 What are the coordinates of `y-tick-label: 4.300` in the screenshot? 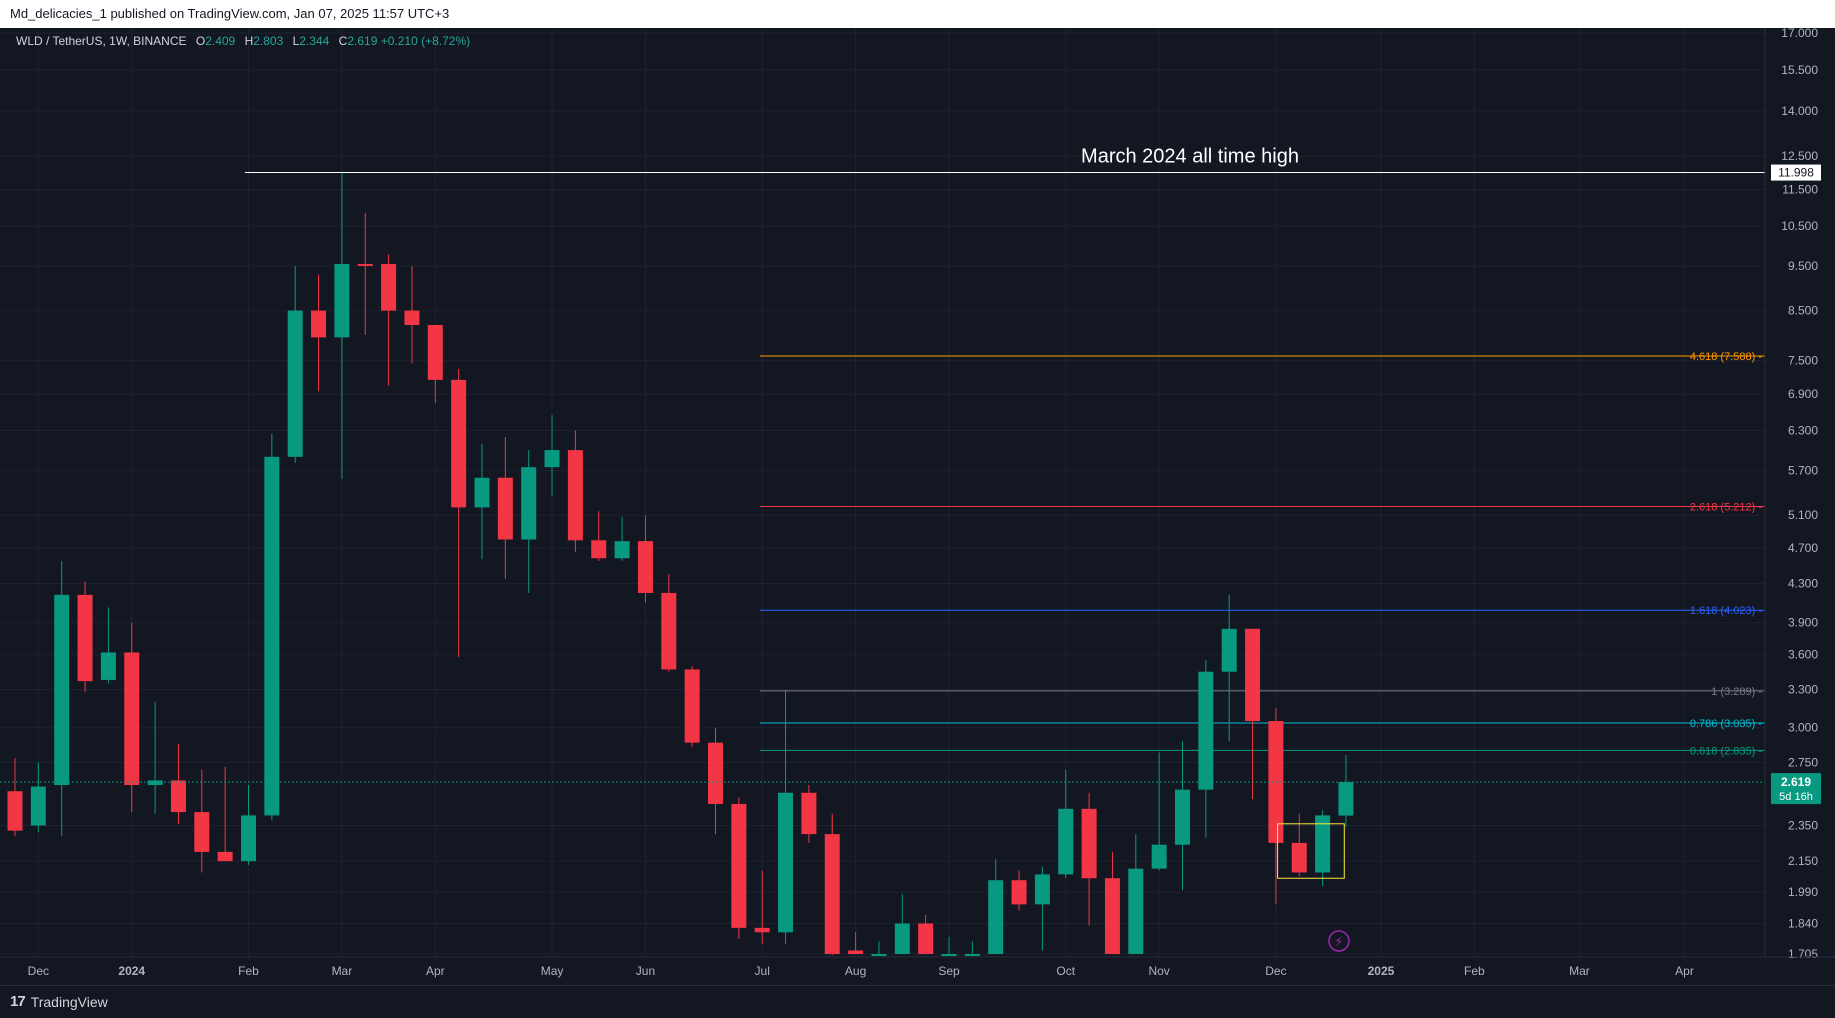 It's located at (1803, 584).